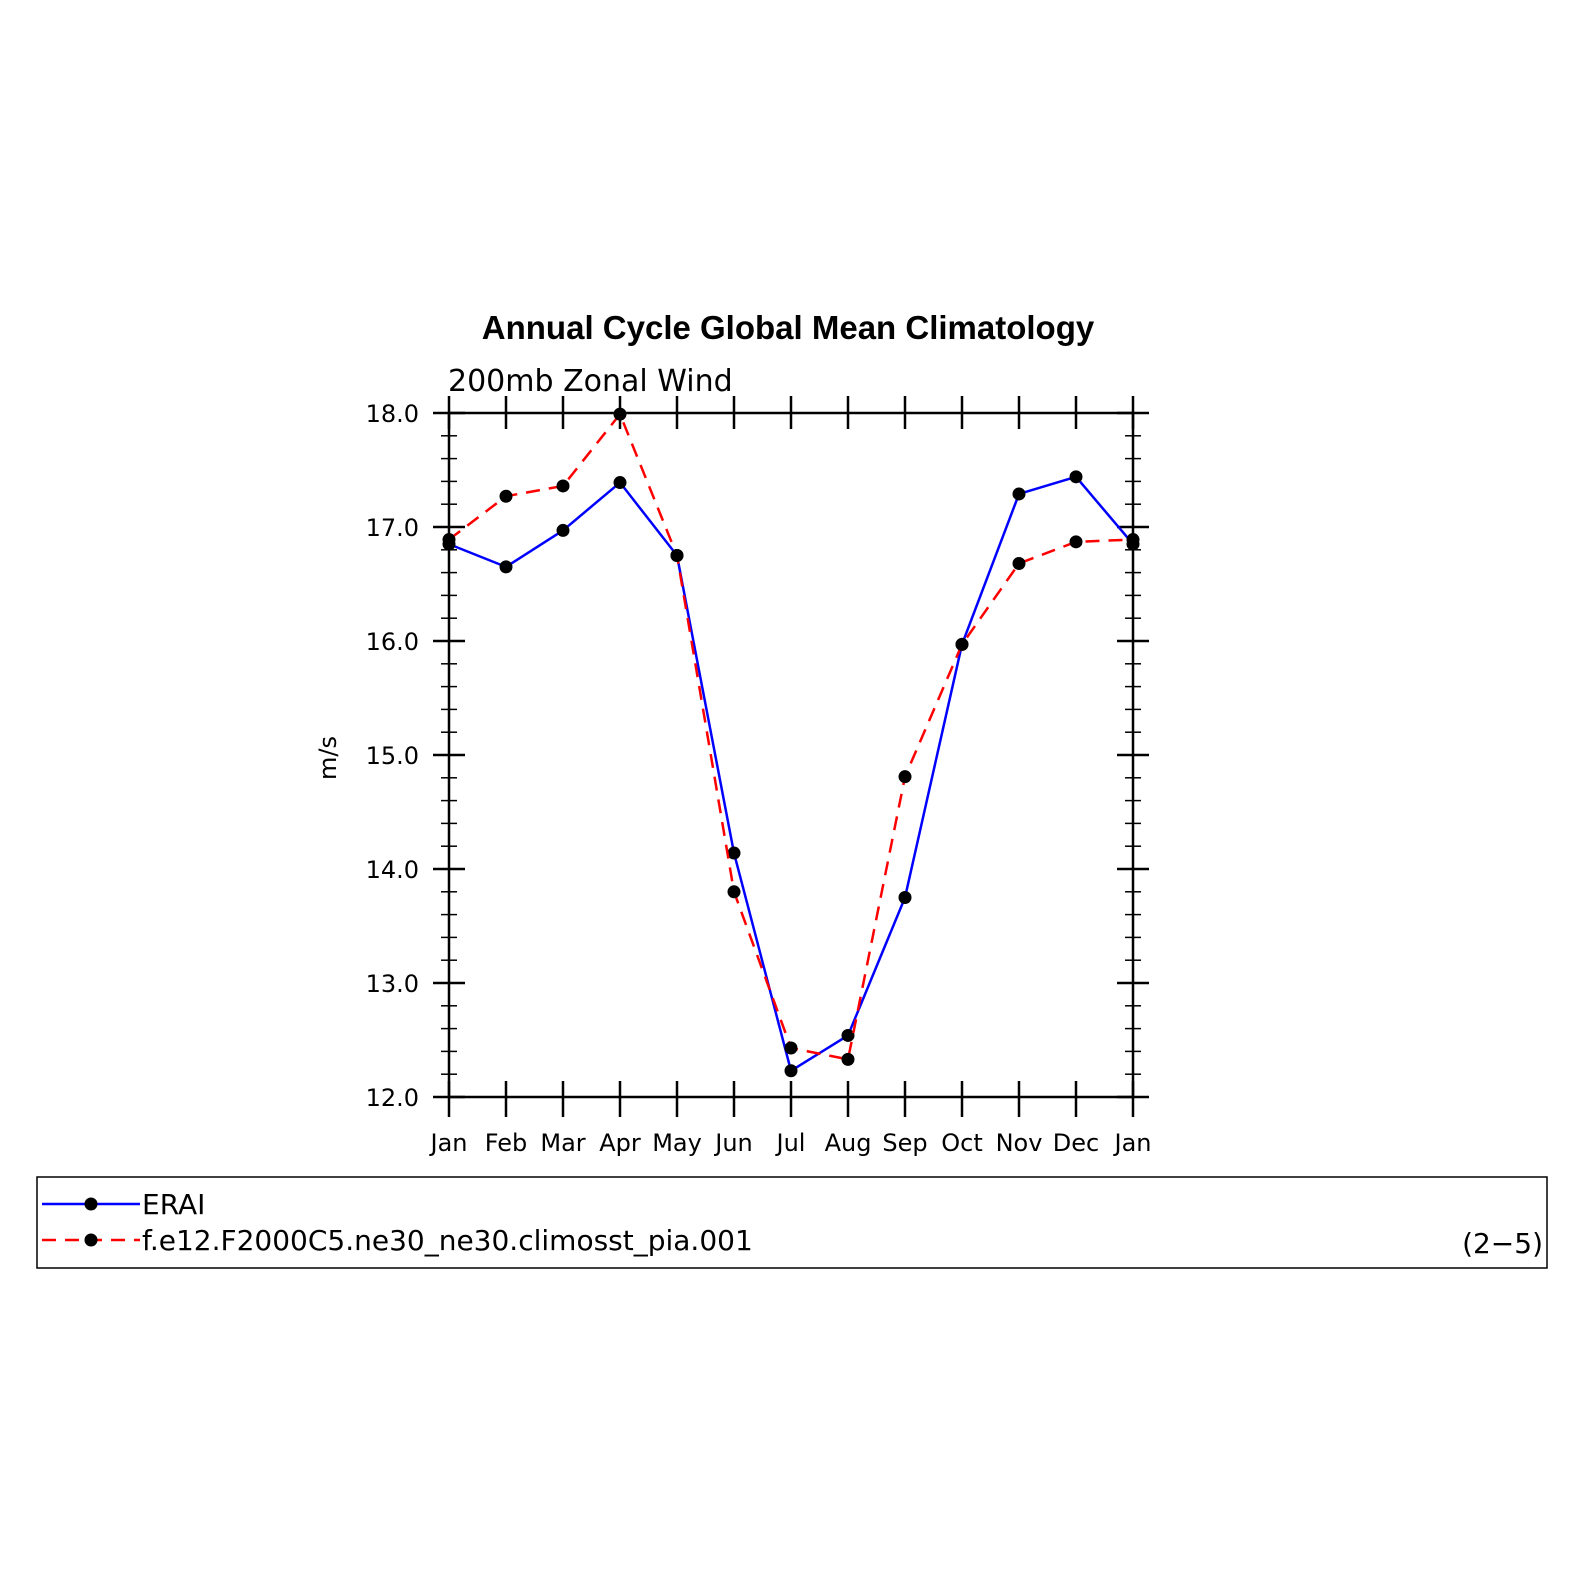 The width and height of the screenshot is (1575, 1575). What do you see at coordinates (677, 1143) in the screenshot?
I see `x-tick-label: May` at bounding box center [677, 1143].